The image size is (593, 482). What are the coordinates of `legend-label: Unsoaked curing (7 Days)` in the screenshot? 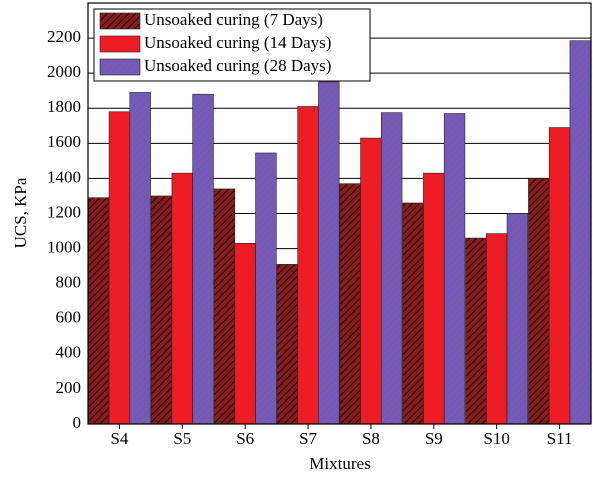 It's located at (233, 19).